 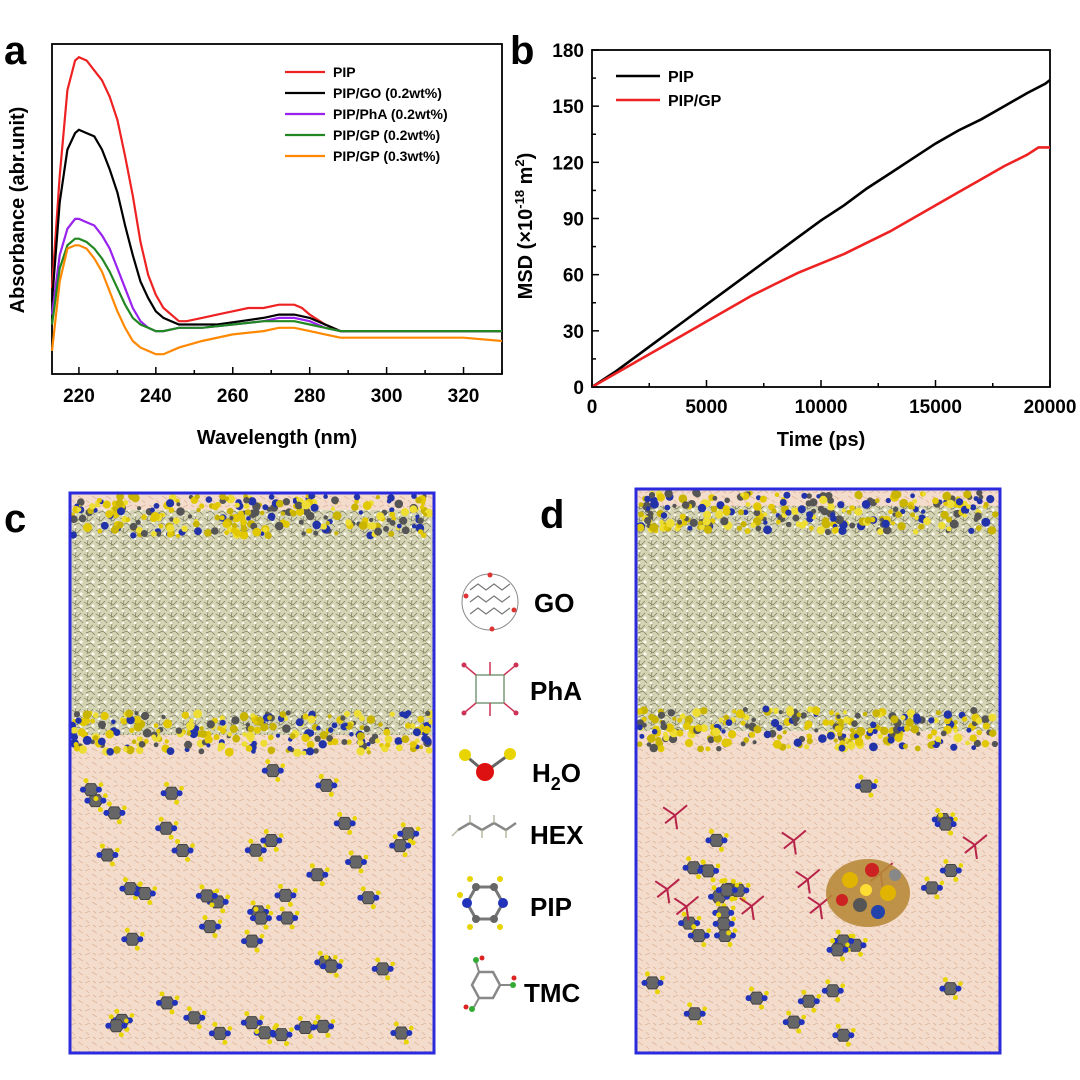 What do you see at coordinates (818, 618) in the screenshot?
I see `membrane-region-d` at bounding box center [818, 618].